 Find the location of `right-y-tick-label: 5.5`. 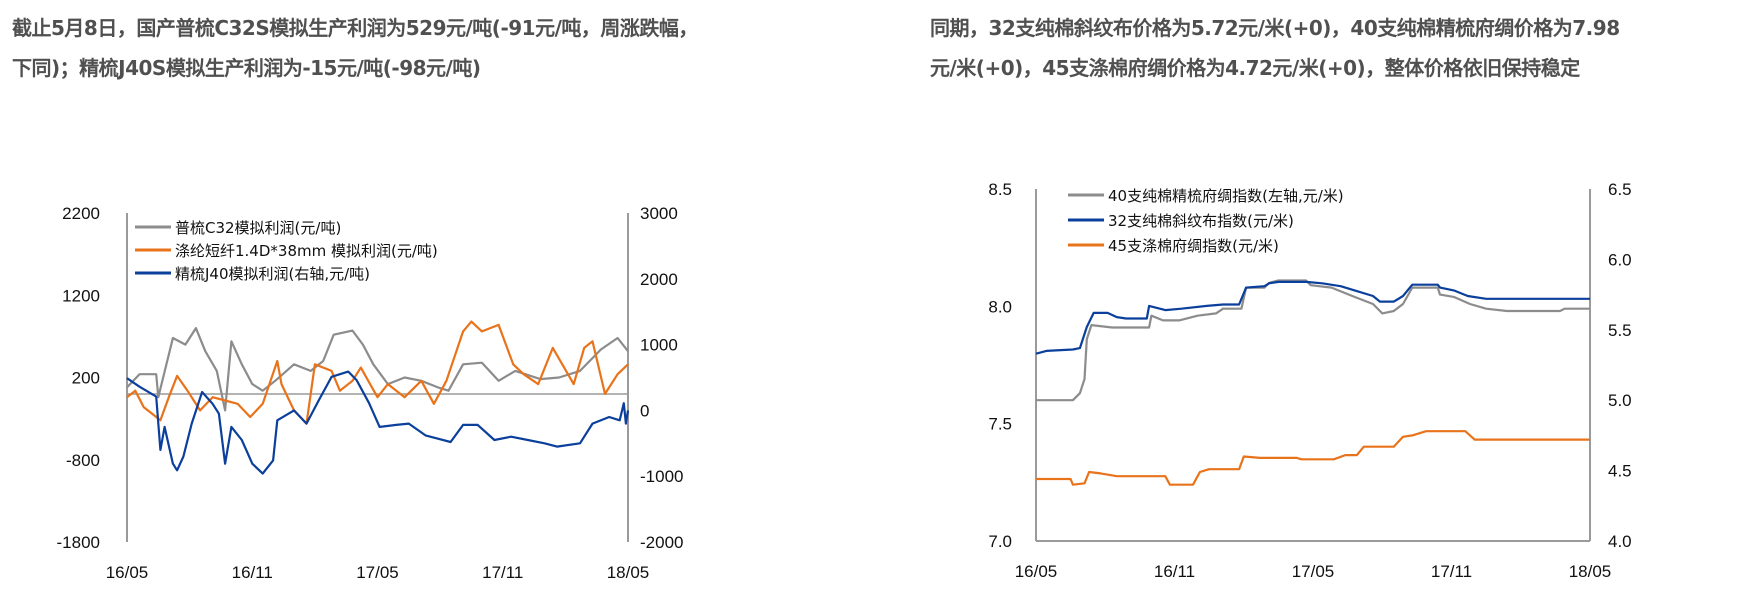

right-y-tick-label: 5.5 is located at coordinates (1620, 330).